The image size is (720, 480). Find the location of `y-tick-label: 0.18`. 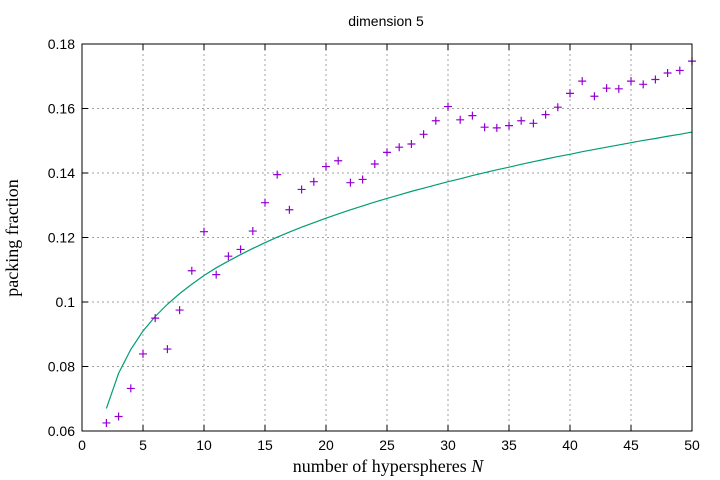

y-tick-label: 0.18 is located at coordinates (61, 44).